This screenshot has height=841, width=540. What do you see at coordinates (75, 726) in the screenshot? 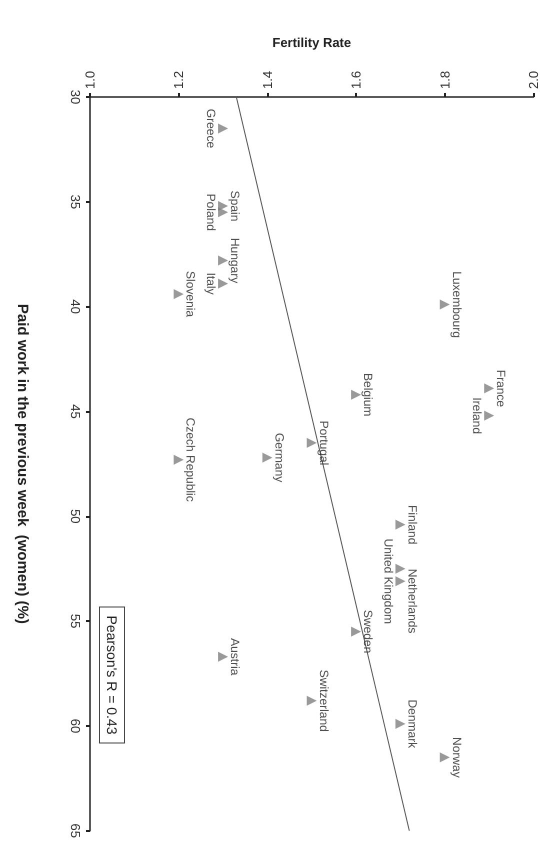
I see `y-tick-label: 60` at bounding box center [75, 726].